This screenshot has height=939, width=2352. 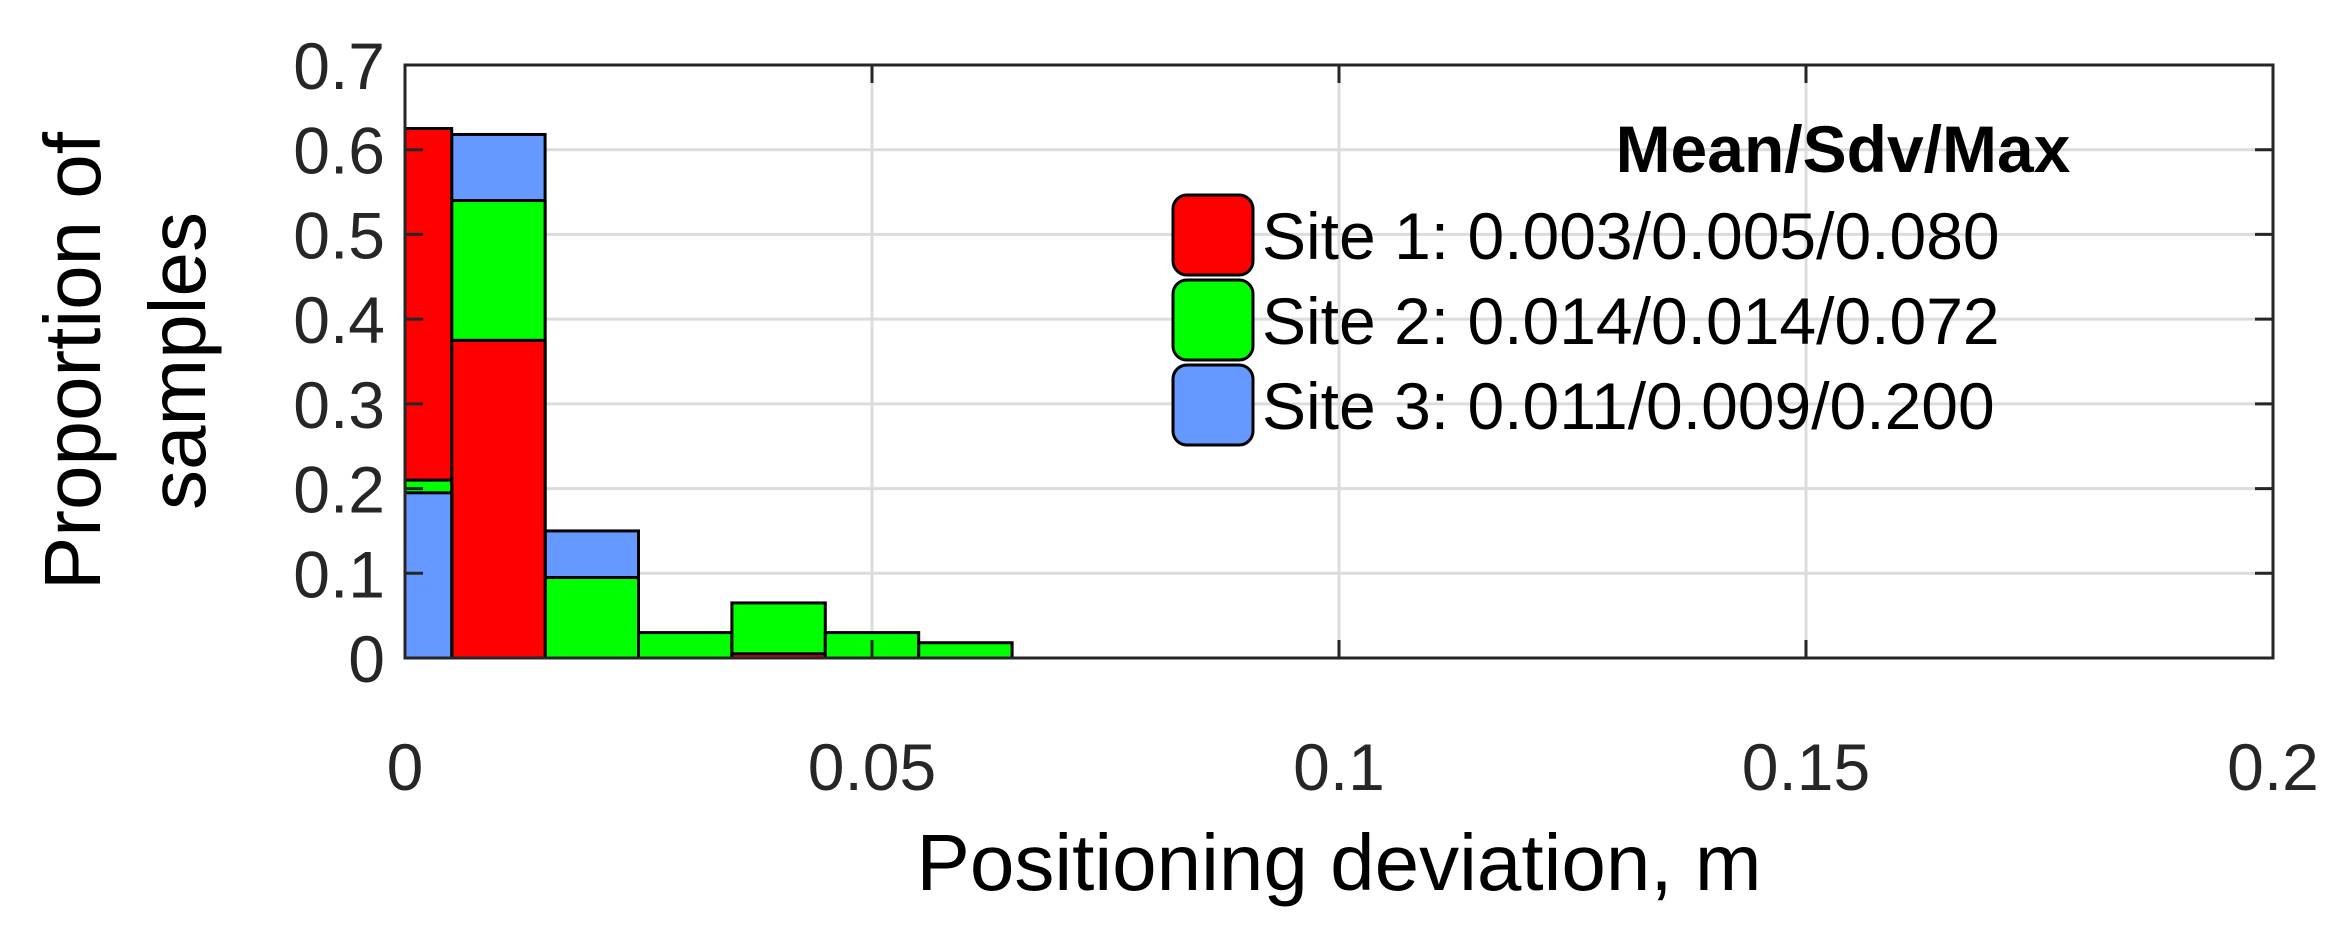 I want to click on histogram-bars, so click(x=708, y=393).